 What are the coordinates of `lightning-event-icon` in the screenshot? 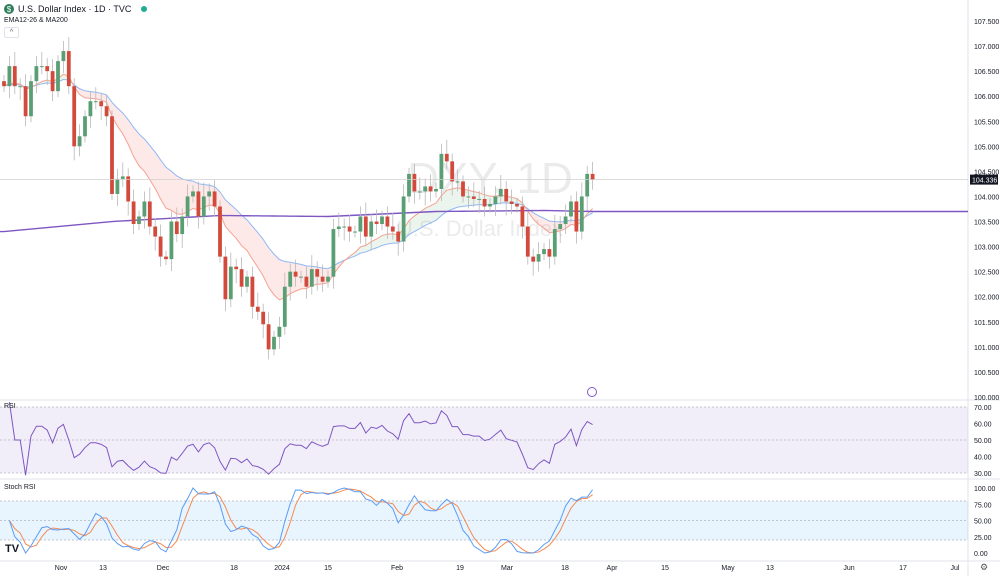 It's located at (592, 392).